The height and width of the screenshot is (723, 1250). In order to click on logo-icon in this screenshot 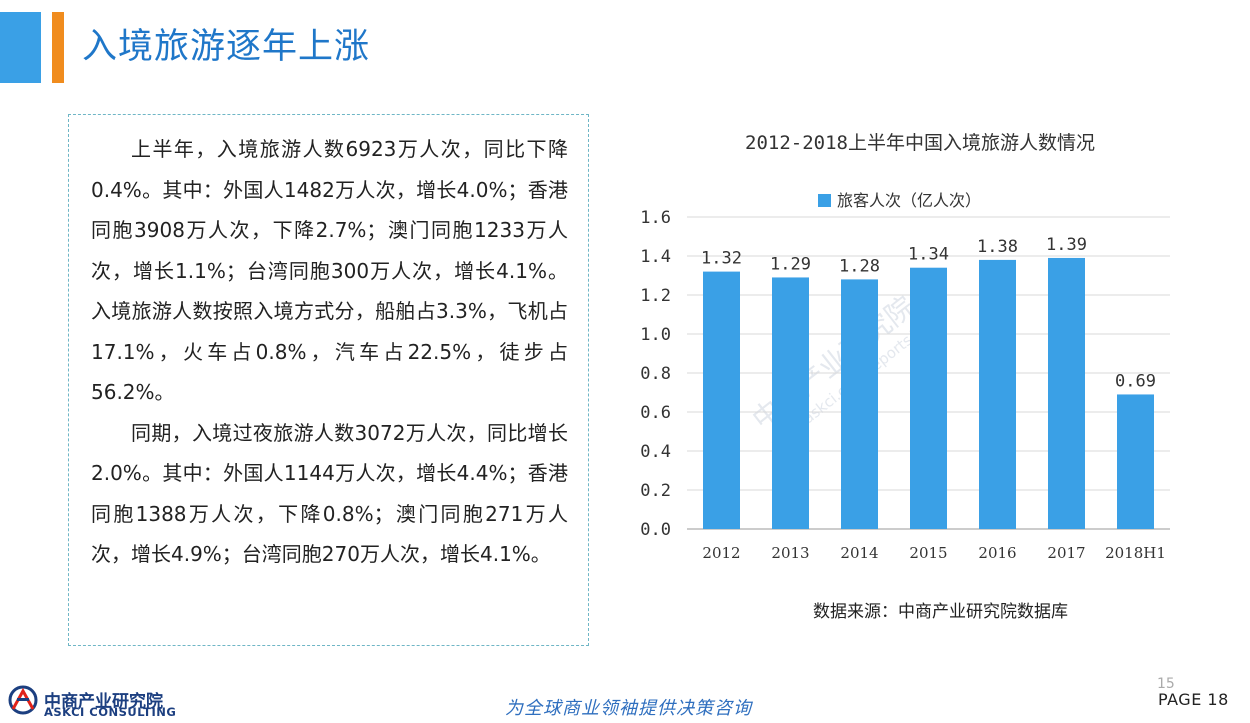, I will do `click(23, 700)`.